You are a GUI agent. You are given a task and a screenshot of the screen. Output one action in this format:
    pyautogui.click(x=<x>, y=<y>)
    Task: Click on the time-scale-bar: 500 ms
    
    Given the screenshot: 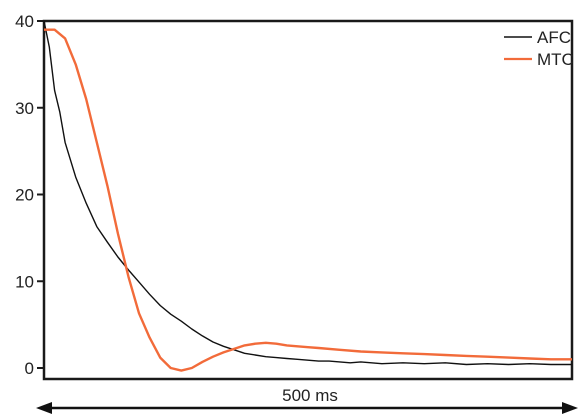 What is the action you would take?
    pyautogui.click(x=307, y=400)
    